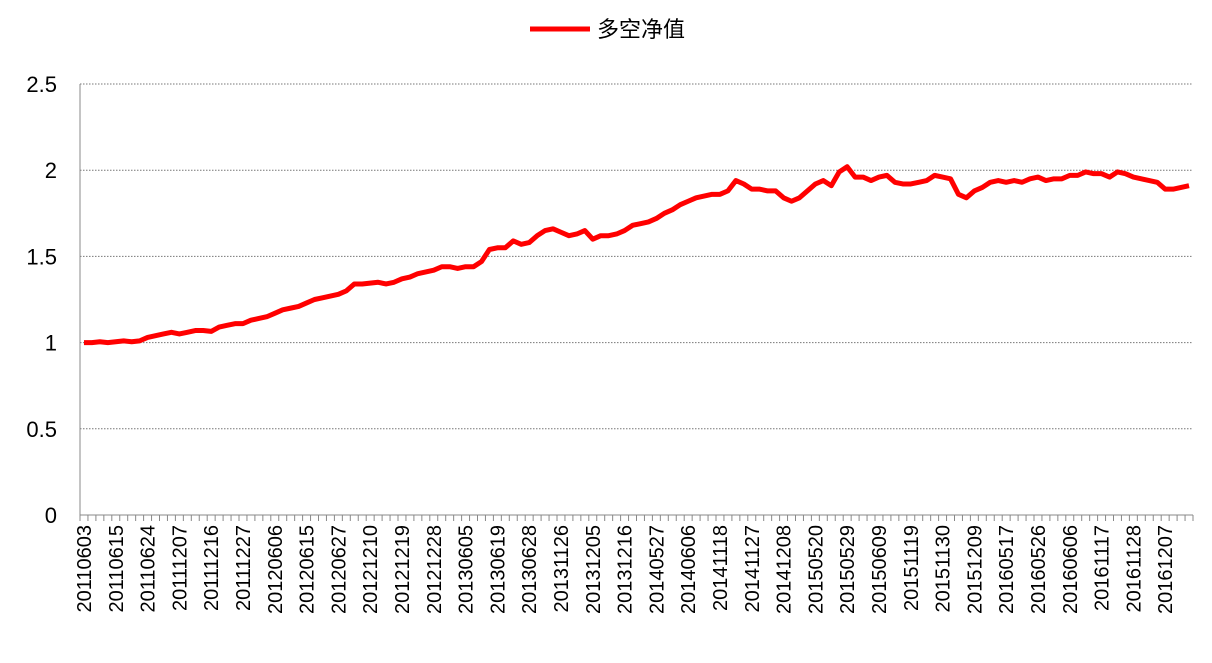 Image resolution: width=1212 pixels, height=663 pixels. What do you see at coordinates (149, 569) in the screenshot?
I see `x-tick-label: 20110624` at bounding box center [149, 569].